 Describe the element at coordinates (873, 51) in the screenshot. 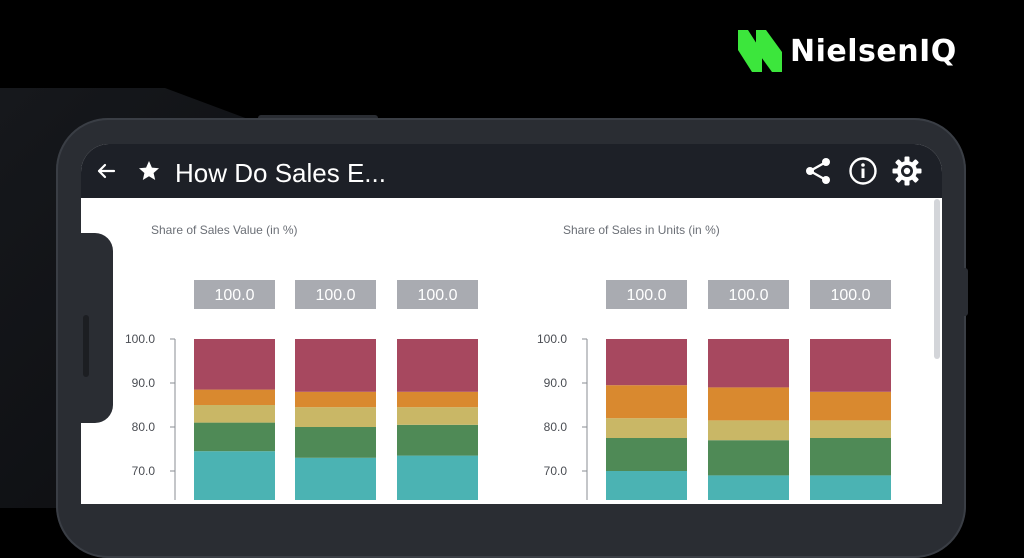

I see `brand-name: NielsenIQ` at that location.